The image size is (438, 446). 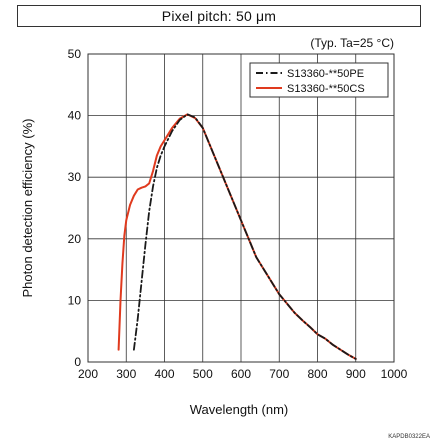 What do you see at coordinates (239, 409) in the screenshot?
I see `x-axis-label: Wavelength (nm)` at bounding box center [239, 409].